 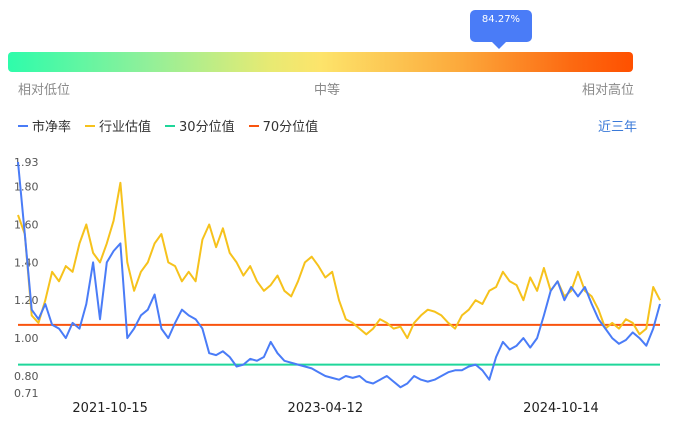 What do you see at coordinates (26, 278) in the screenshot?
I see `y-axis-ticks: 1.931.801.601.401.201.000.800.71` at bounding box center [26, 278].